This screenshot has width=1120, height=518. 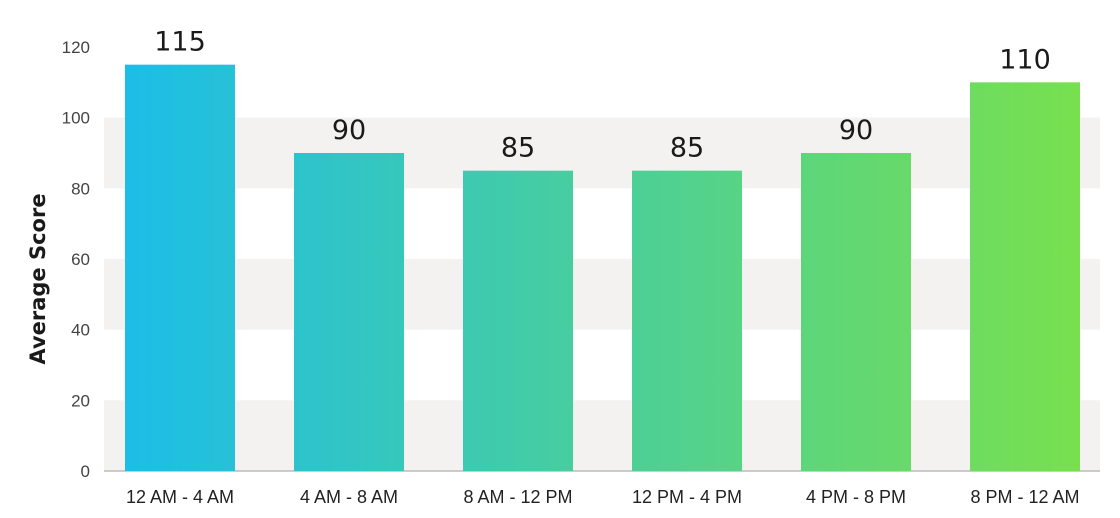 What do you see at coordinates (76, 118) in the screenshot?
I see `y-tick-label: 100` at bounding box center [76, 118].